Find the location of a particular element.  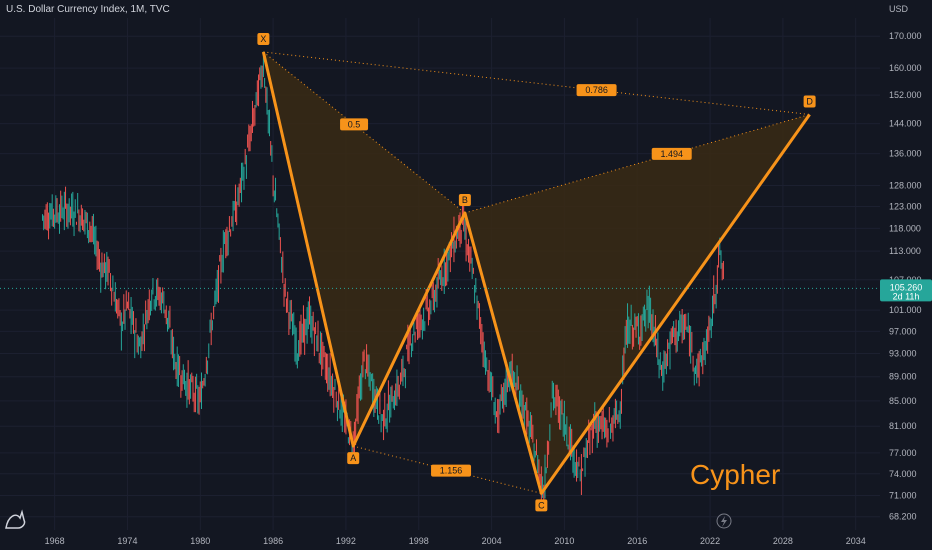

x-tick-label: 2022 is located at coordinates (710, 541).